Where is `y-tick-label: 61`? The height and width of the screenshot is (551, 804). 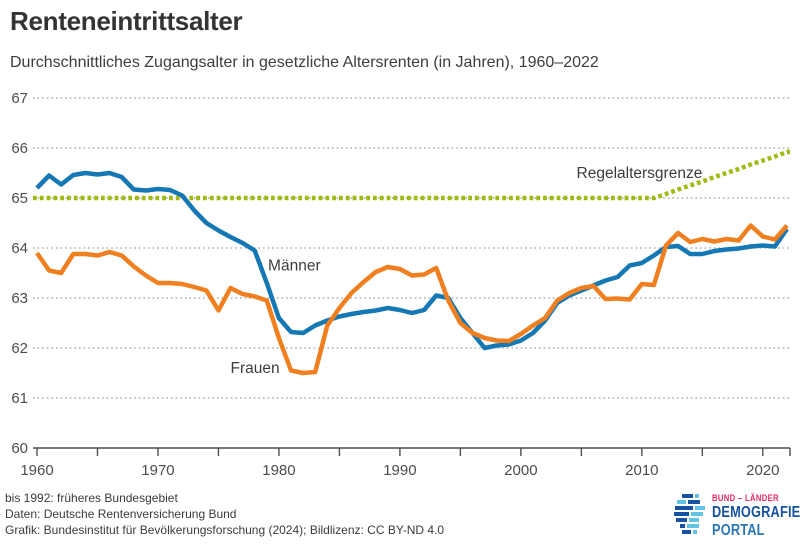
y-tick-label: 61 is located at coordinates (19, 398).